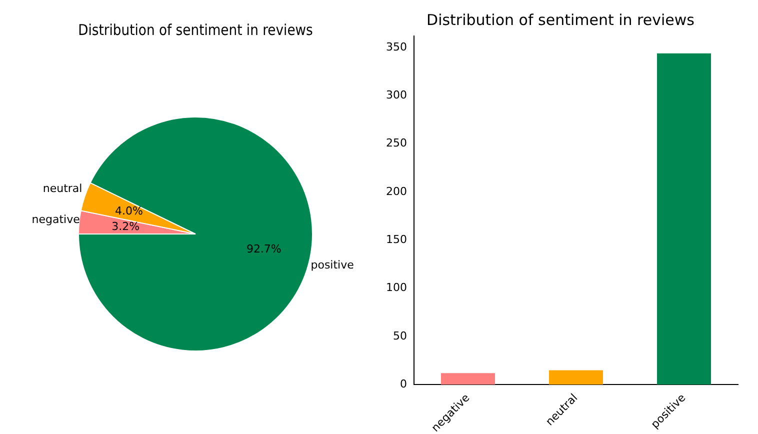 The image size is (758, 434). What do you see at coordinates (396, 47) in the screenshot?
I see `y-tick-label: 350` at bounding box center [396, 47].